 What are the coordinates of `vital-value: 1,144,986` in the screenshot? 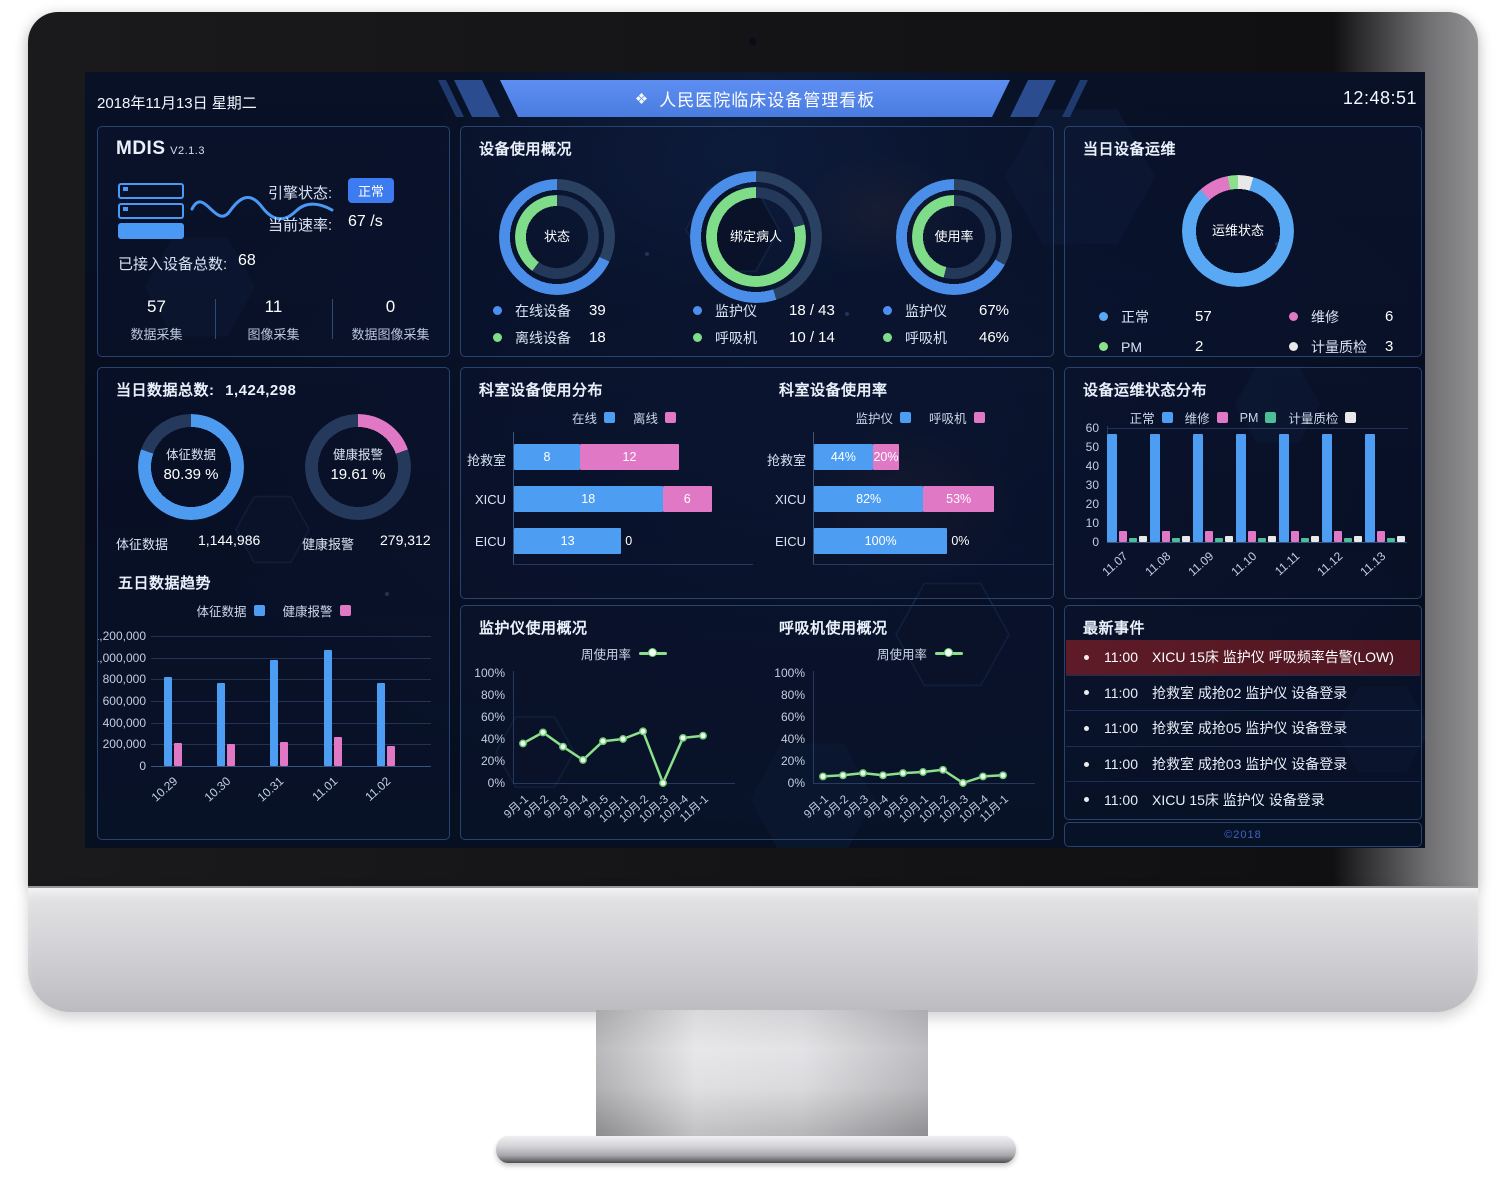 It's located at (229, 540).